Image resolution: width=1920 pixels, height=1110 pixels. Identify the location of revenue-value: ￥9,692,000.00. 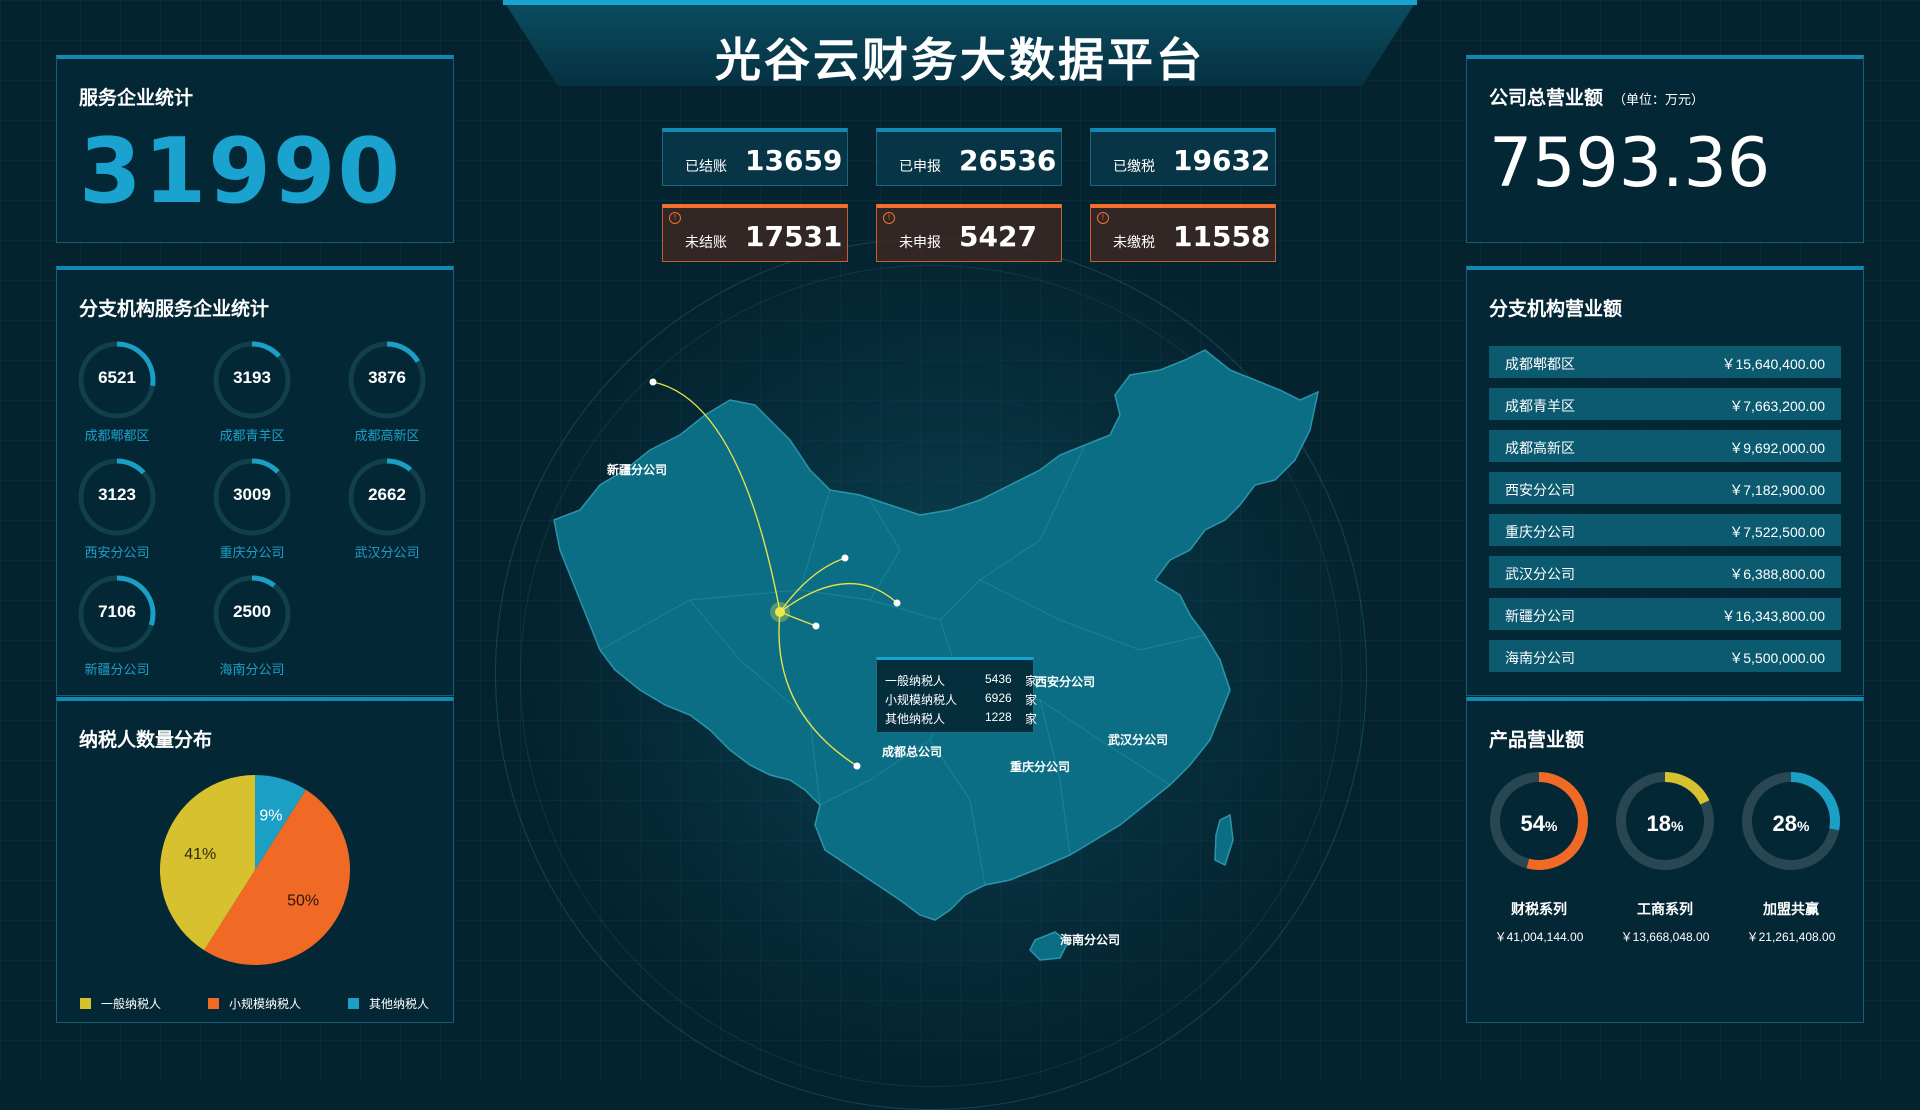
(1777, 448).